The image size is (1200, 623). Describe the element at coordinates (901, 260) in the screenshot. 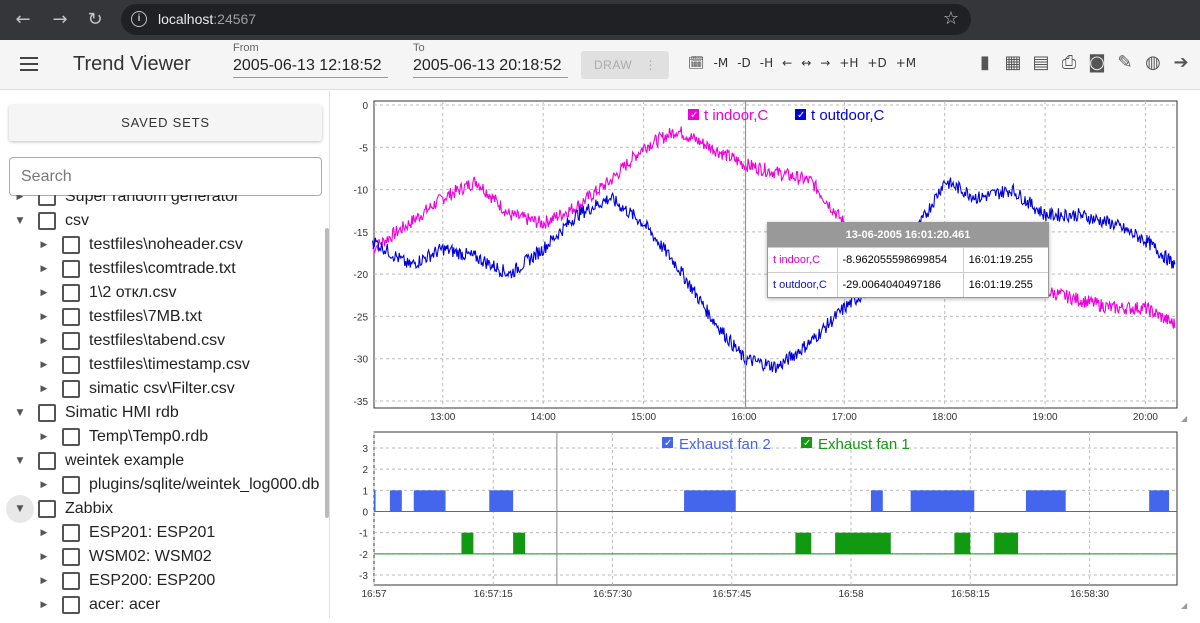

I see `tooltip-value: -8.962055598699854` at that location.